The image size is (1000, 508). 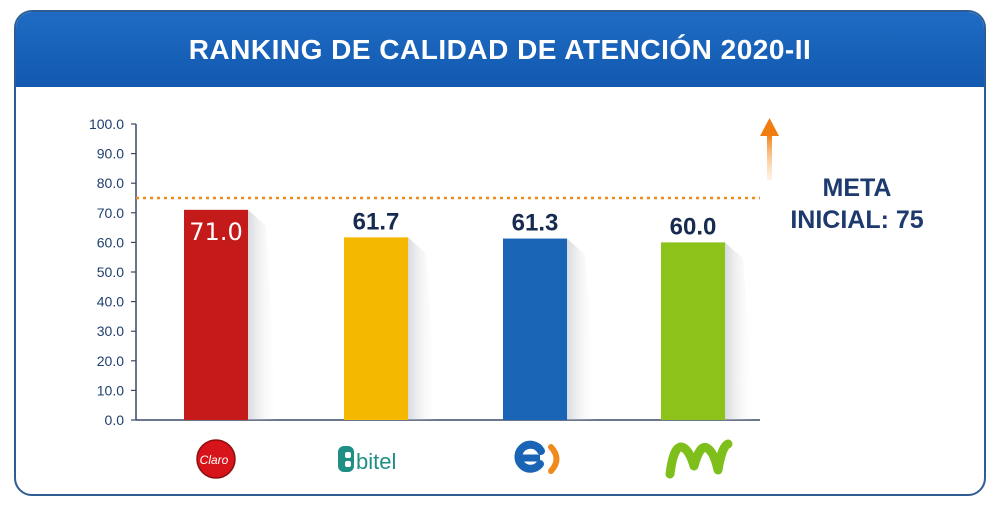 I want to click on target-label-line1: META, so click(x=857, y=188).